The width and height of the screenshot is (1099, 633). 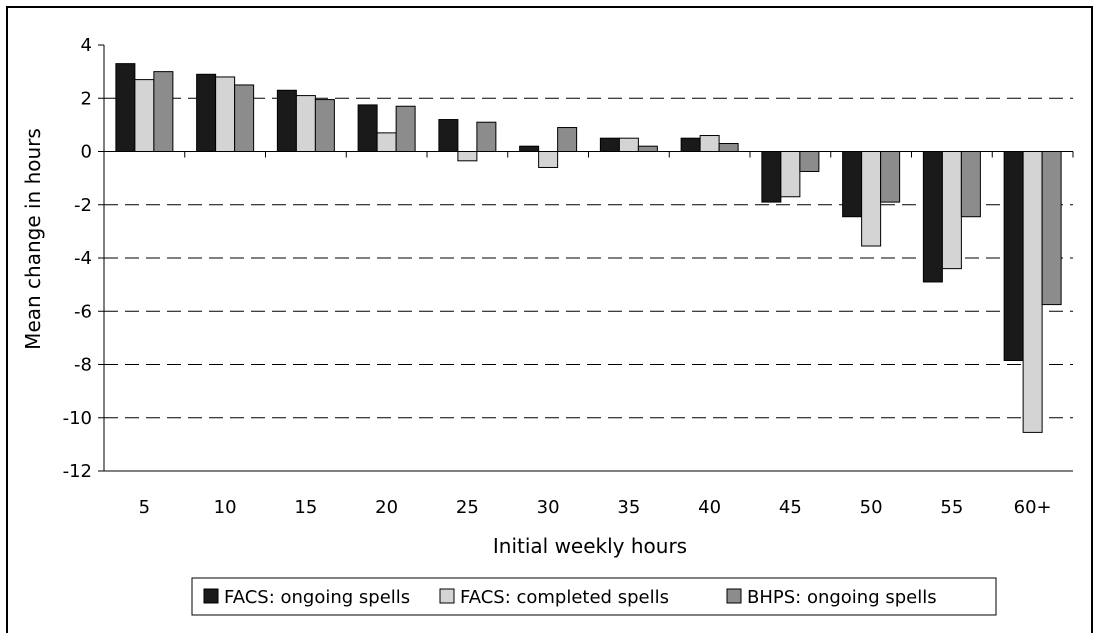 I want to click on x-tick-label: 35, so click(x=628, y=507).